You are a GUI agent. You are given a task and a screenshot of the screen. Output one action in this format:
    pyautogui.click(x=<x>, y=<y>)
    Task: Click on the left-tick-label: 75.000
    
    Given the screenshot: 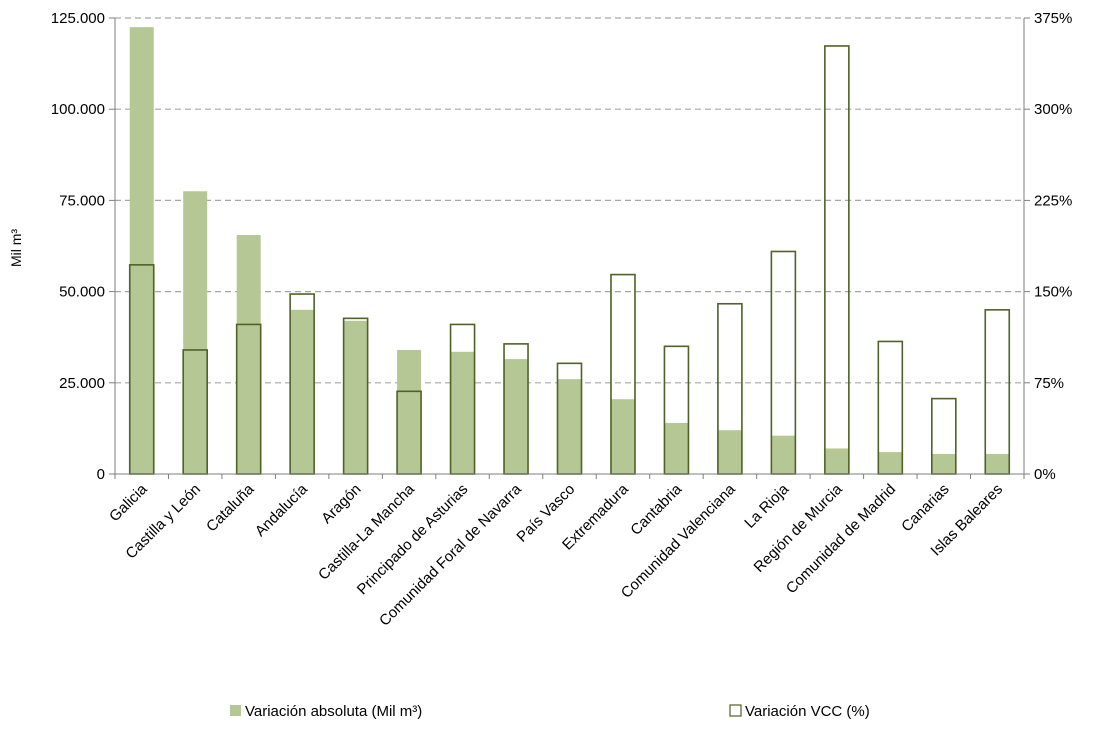 What is the action you would take?
    pyautogui.click(x=82, y=200)
    